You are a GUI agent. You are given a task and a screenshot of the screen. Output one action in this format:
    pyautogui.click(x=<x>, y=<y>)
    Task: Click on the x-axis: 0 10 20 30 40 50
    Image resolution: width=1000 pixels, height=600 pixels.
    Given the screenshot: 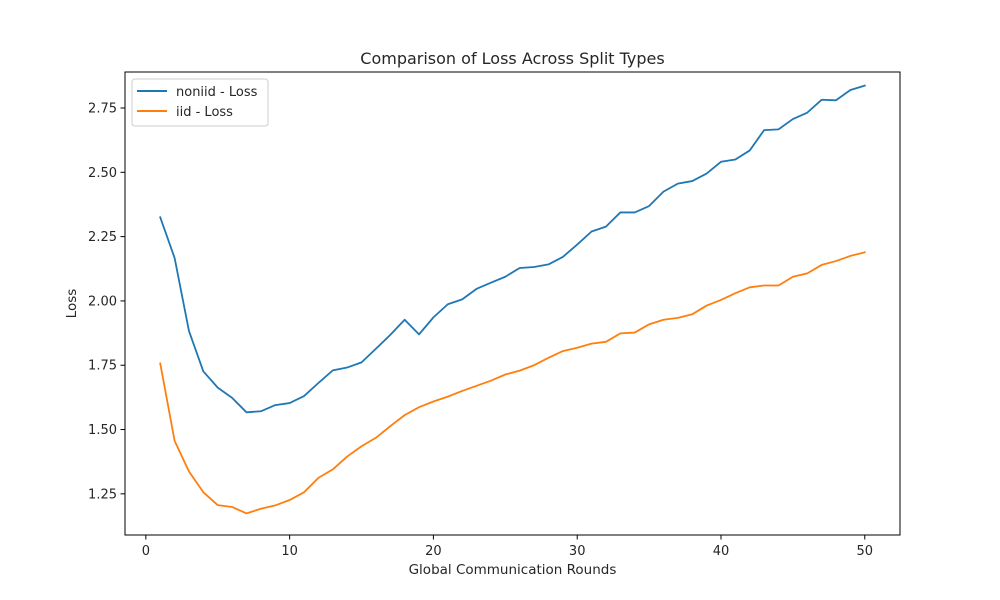 What is the action you would take?
    pyautogui.click(x=507, y=547)
    